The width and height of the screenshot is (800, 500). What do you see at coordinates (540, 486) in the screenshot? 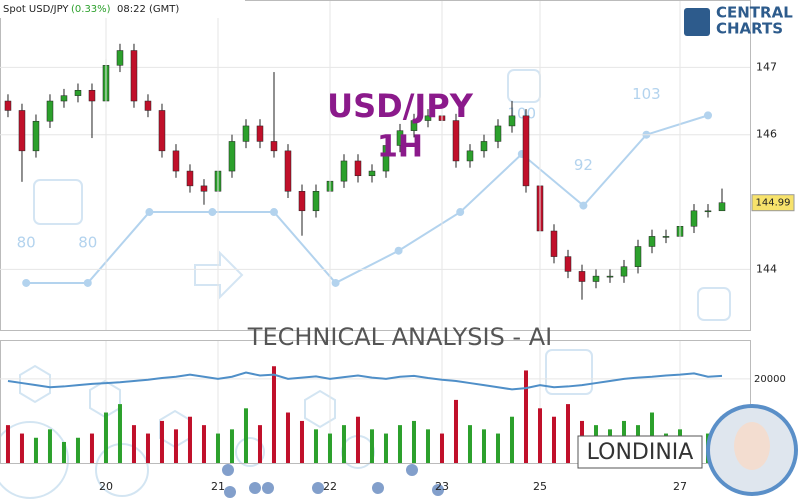
I see `x-tick-label: 25` at bounding box center [540, 486].